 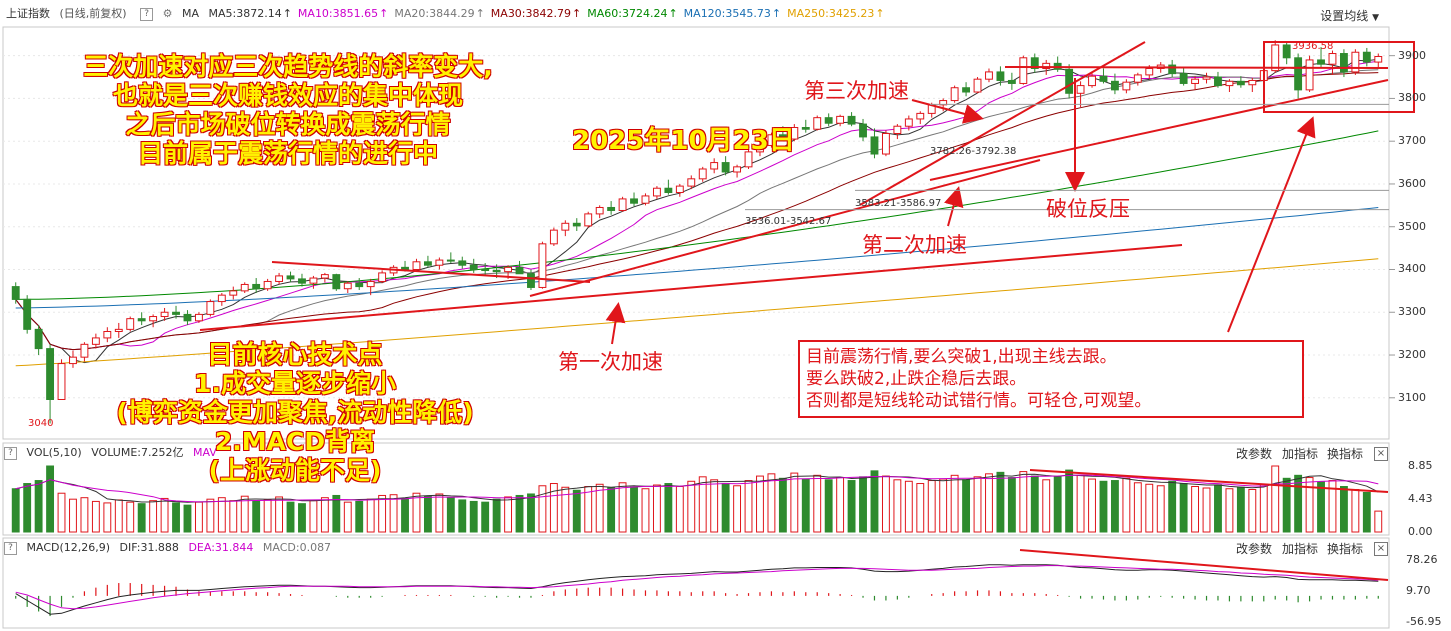 What do you see at coordinates (954, 206) in the screenshot?
I see `accel-2-arrow` at bounding box center [954, 206].